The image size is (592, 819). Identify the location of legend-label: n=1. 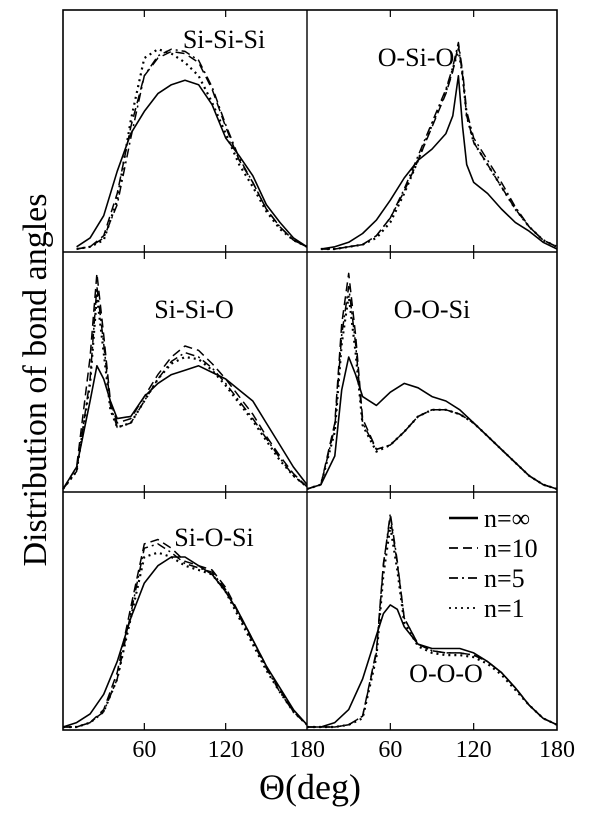
(504, 608).